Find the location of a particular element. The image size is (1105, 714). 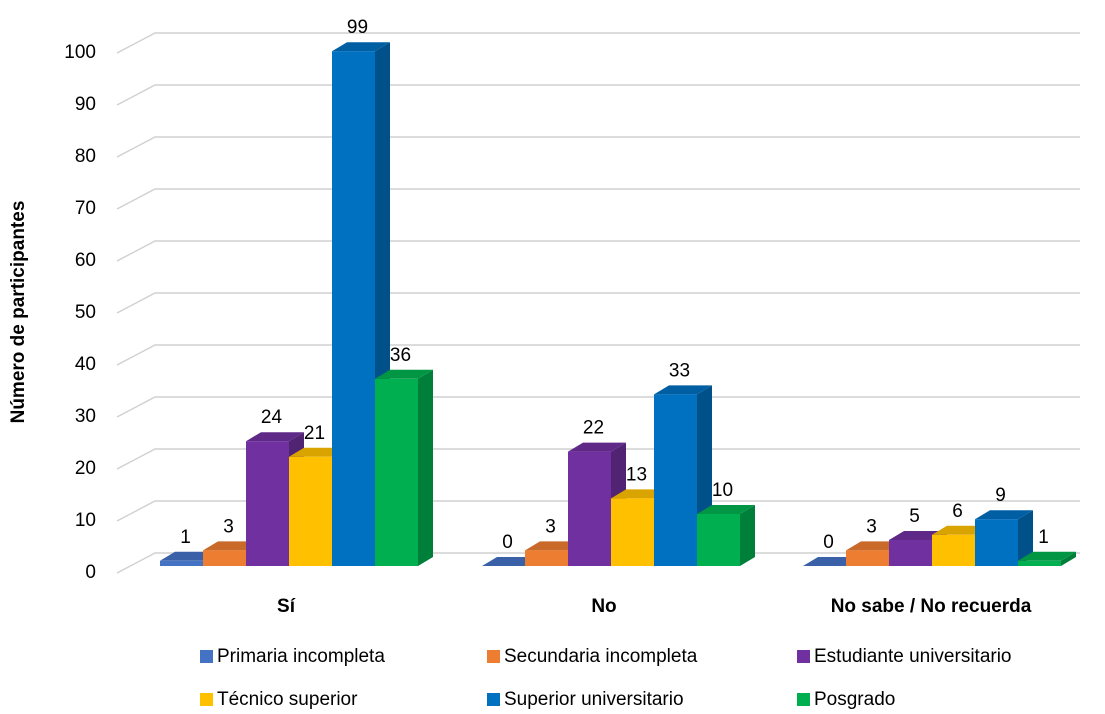

data-label: 9 is located at coordinates (1000, 495).